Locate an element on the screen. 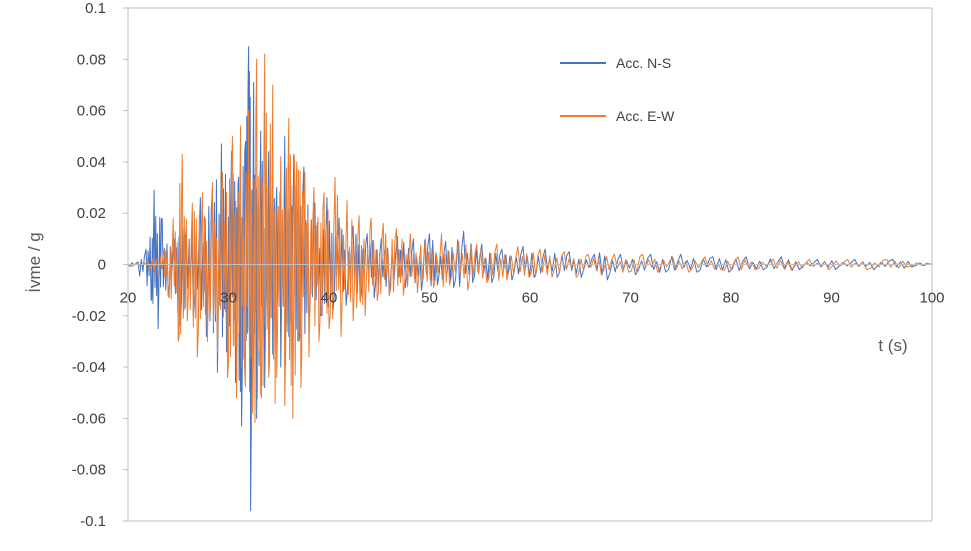 Image resolution: width=971 pixels, height=551 pixels. x-tick-labels: 20 30 40 50 60 70 80 90 100 is located at coordinates (532, 298).